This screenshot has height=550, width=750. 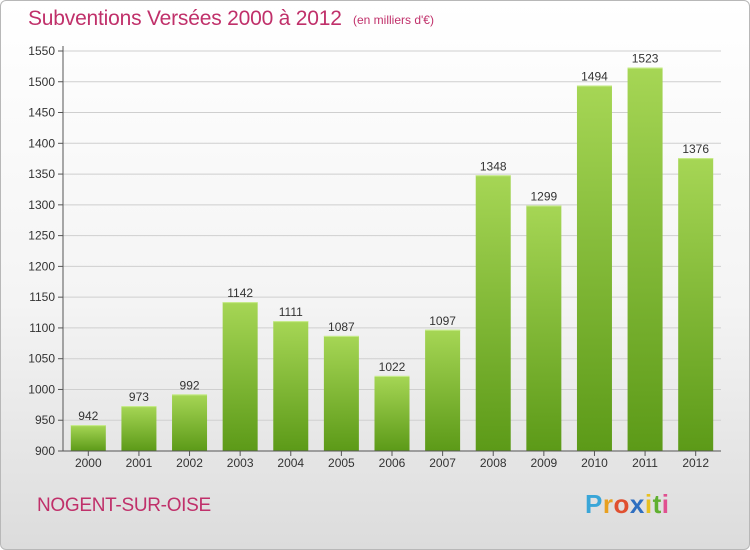 I want to click on bar-2004, so click(x=291, y=386).